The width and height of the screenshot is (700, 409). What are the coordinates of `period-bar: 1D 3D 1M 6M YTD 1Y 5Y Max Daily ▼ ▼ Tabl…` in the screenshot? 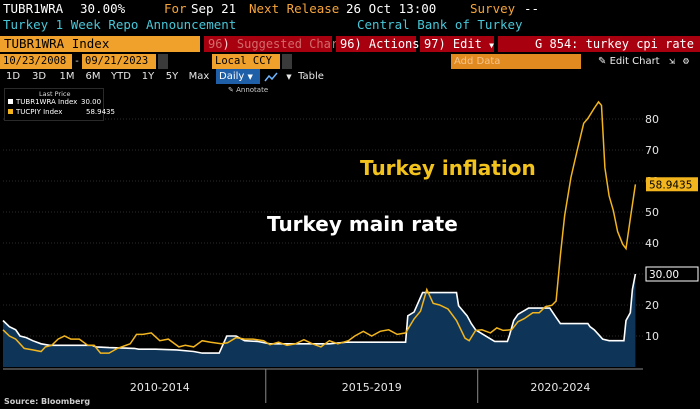 It's located at (350, 76).